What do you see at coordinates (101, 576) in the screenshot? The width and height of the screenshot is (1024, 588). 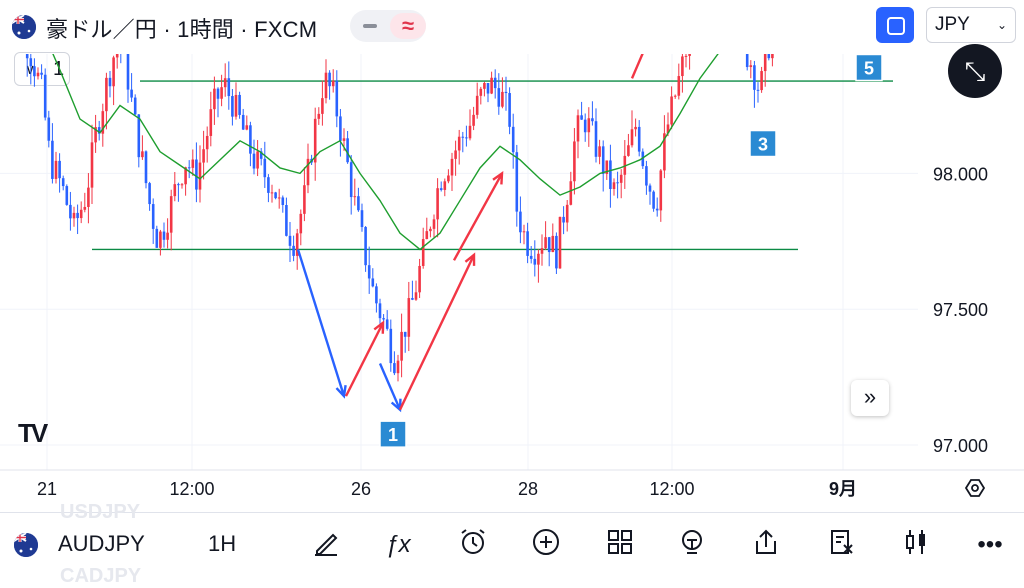 I see `ghost-symbol-bottom: CADJPY` at bounding box center [101, 576].